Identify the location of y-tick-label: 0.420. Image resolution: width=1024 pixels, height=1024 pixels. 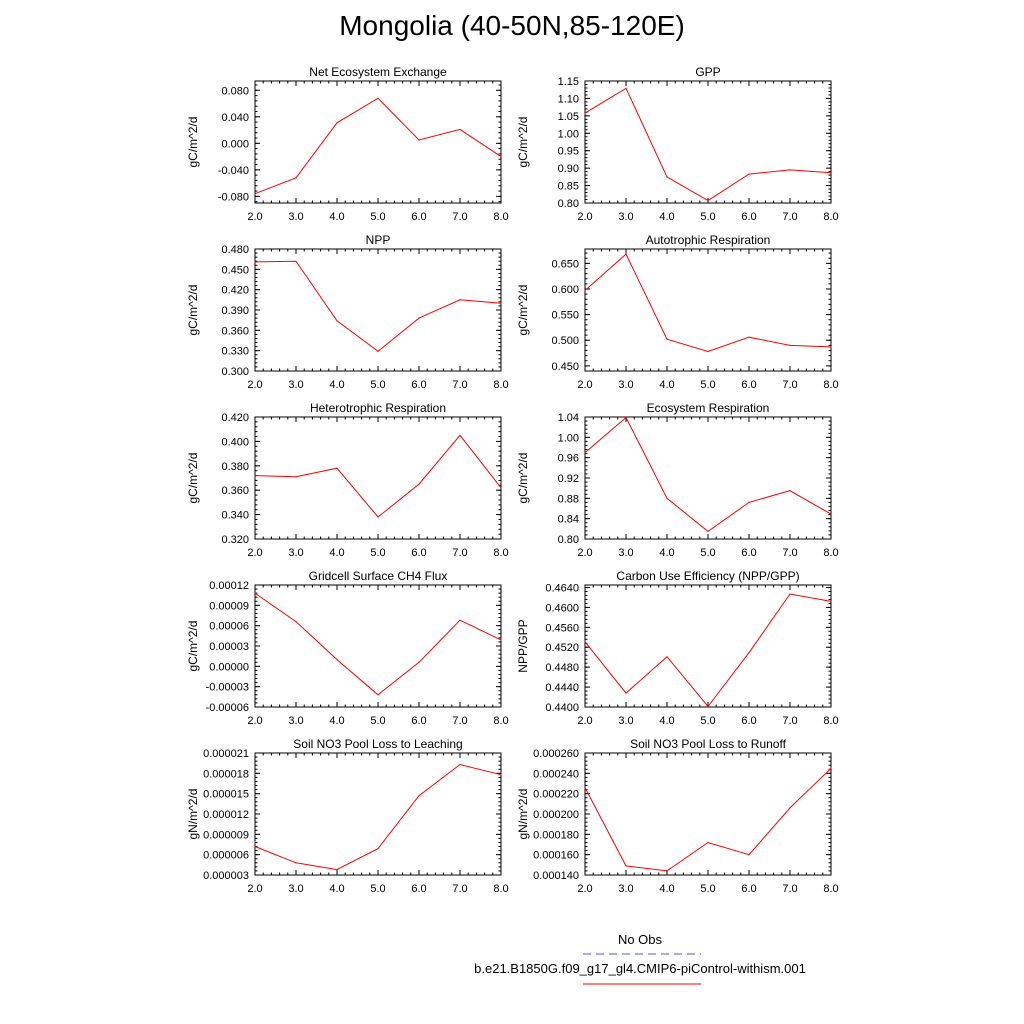
(235, 291).